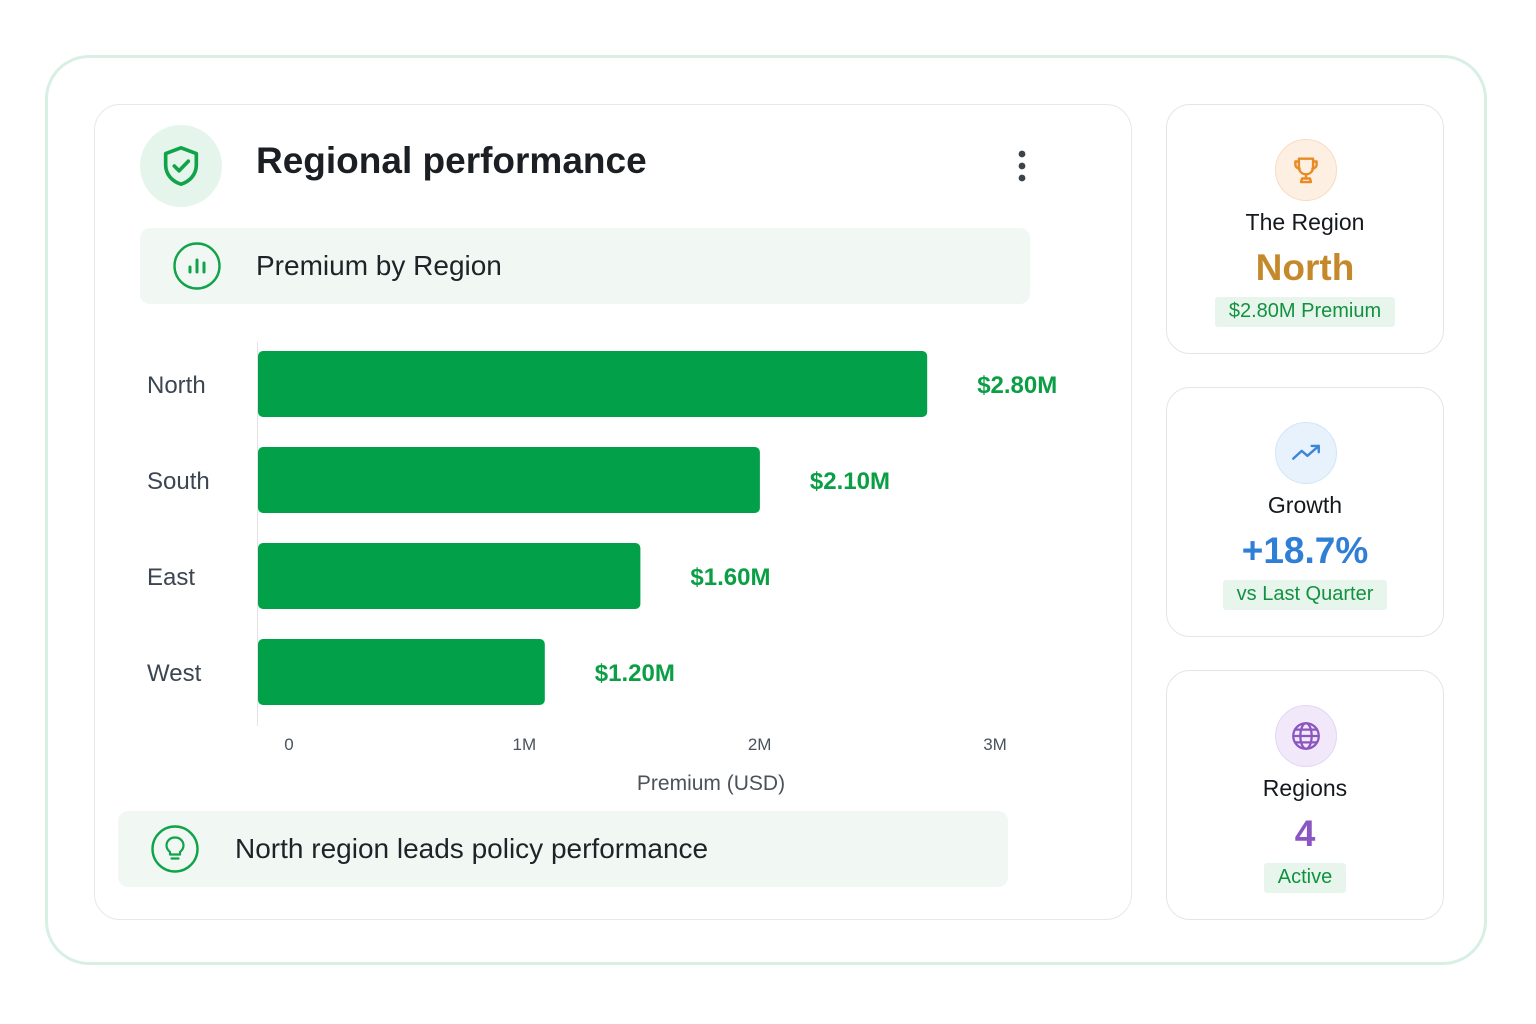 Image resolution: width=1536 pixels, height=1024 pixels. I want to click on regions-label: Regions, so click(1305, 788).